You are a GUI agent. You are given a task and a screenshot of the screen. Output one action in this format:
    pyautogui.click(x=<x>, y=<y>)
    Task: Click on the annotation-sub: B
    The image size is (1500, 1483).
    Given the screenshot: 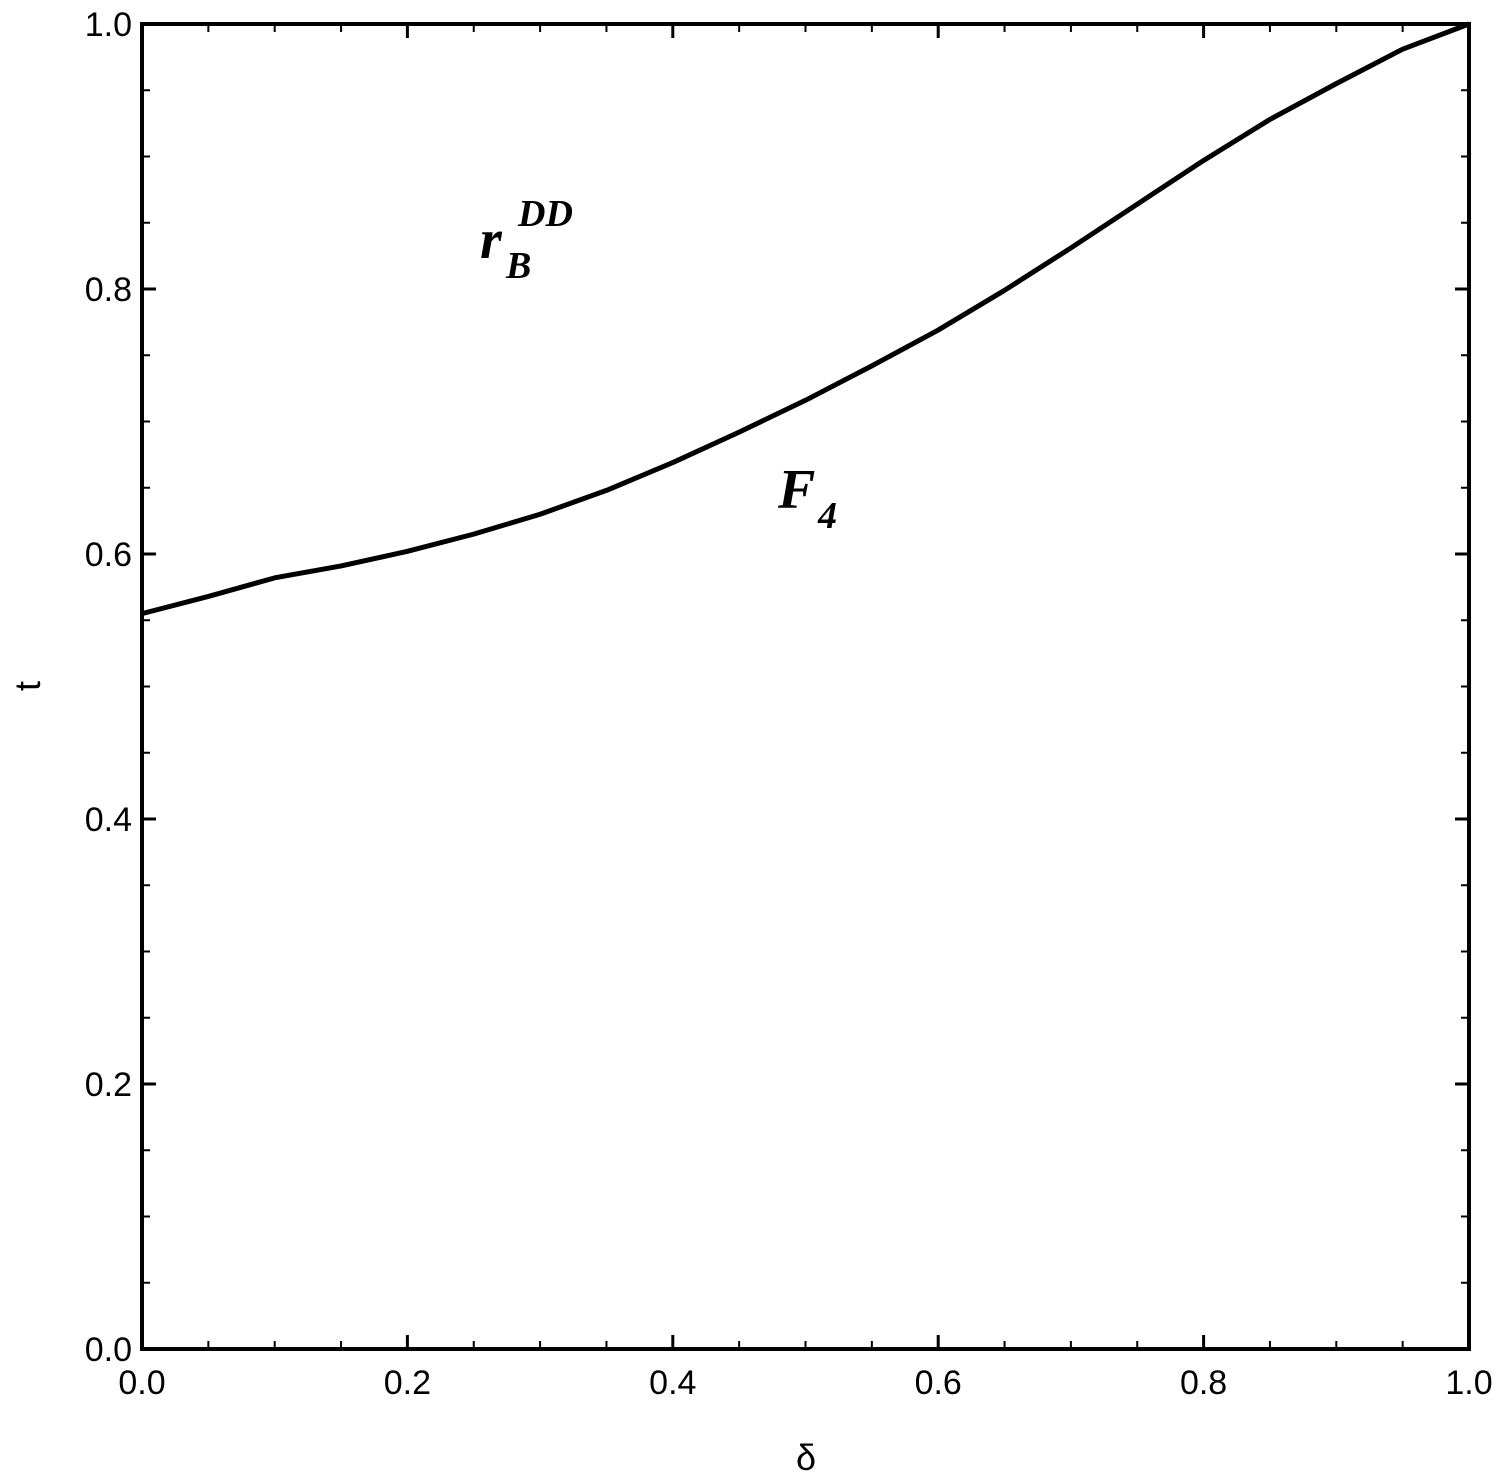 What is the action you would take?
    pyautogui.click(x=518, y=266)
    